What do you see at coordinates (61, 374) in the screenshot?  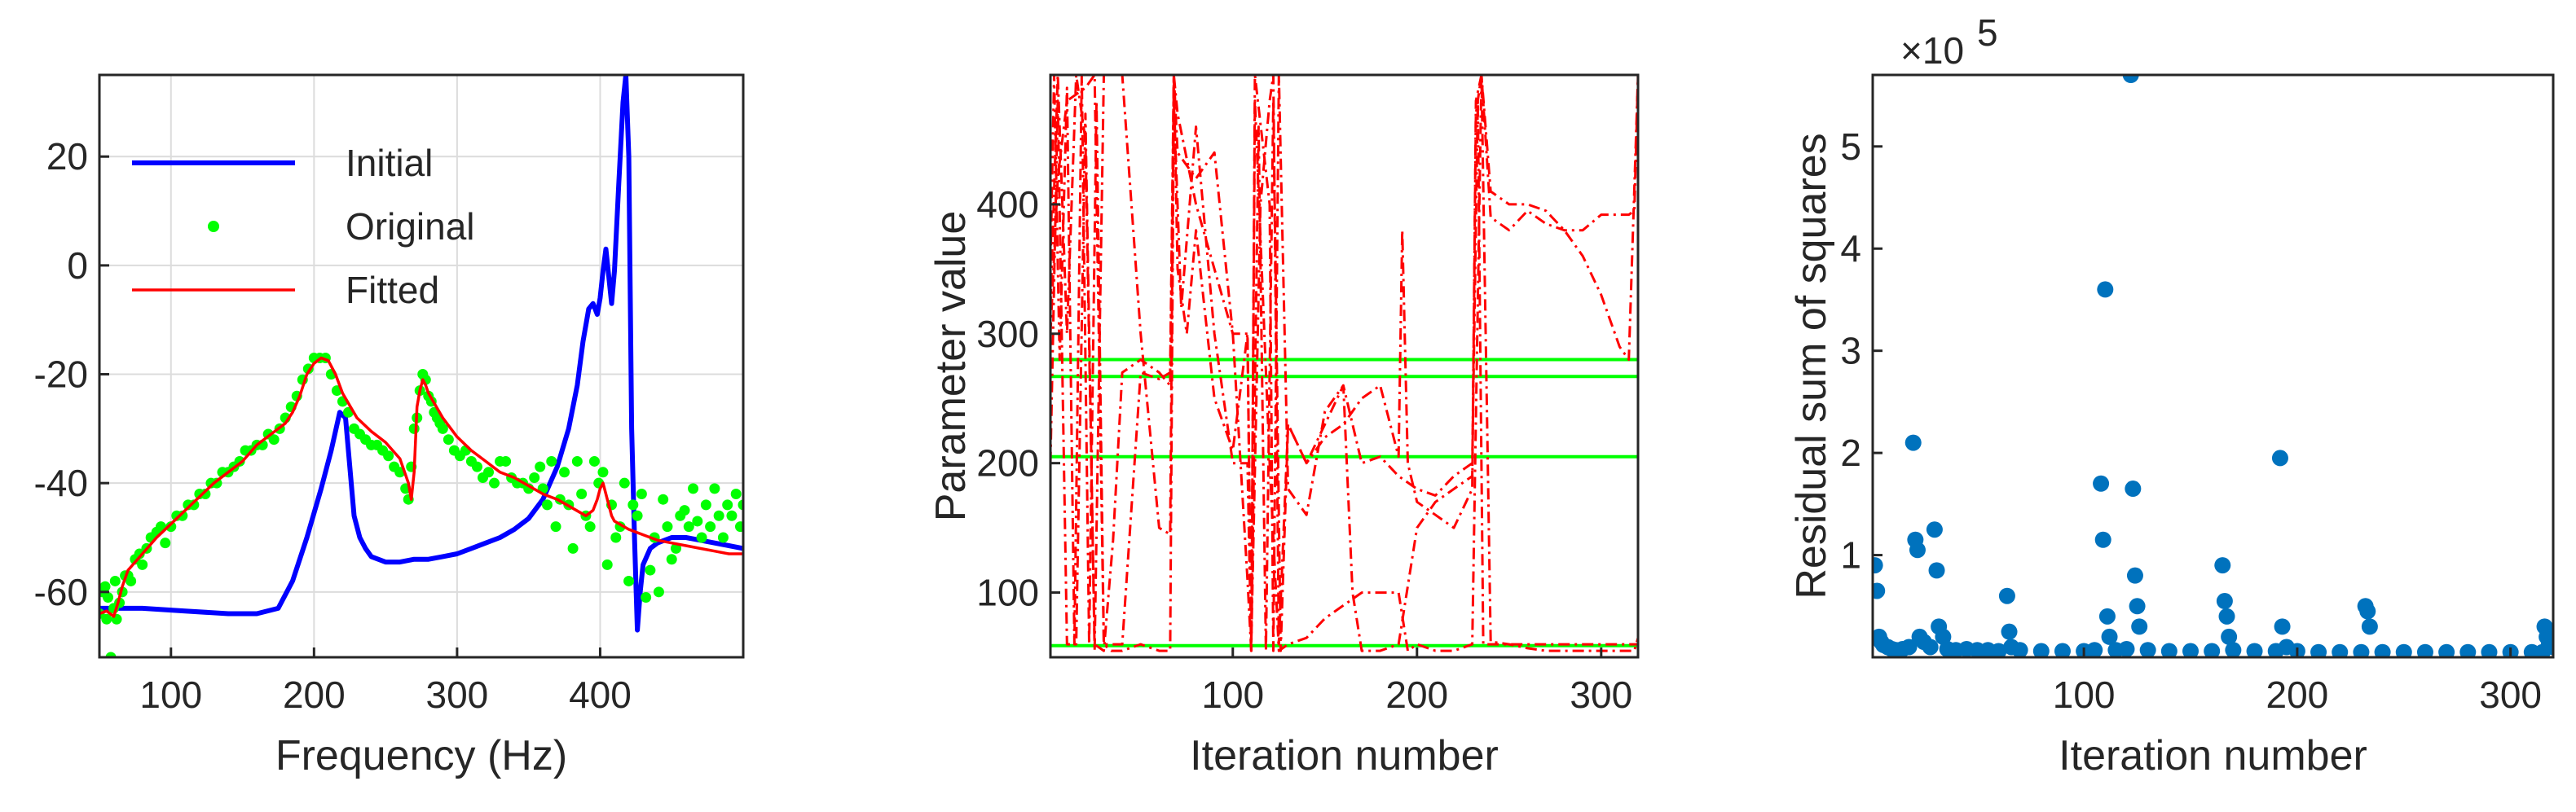 I see `y-tick-label: -20` at bounding box center [61, 374].